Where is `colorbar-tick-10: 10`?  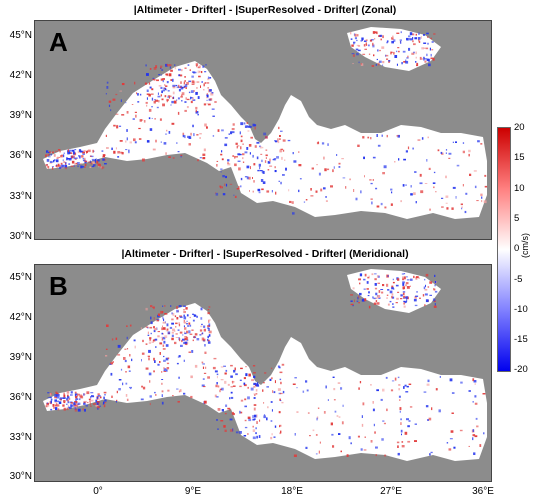
colorbar-tick-10: 10 is located at coordinates (519, 188).